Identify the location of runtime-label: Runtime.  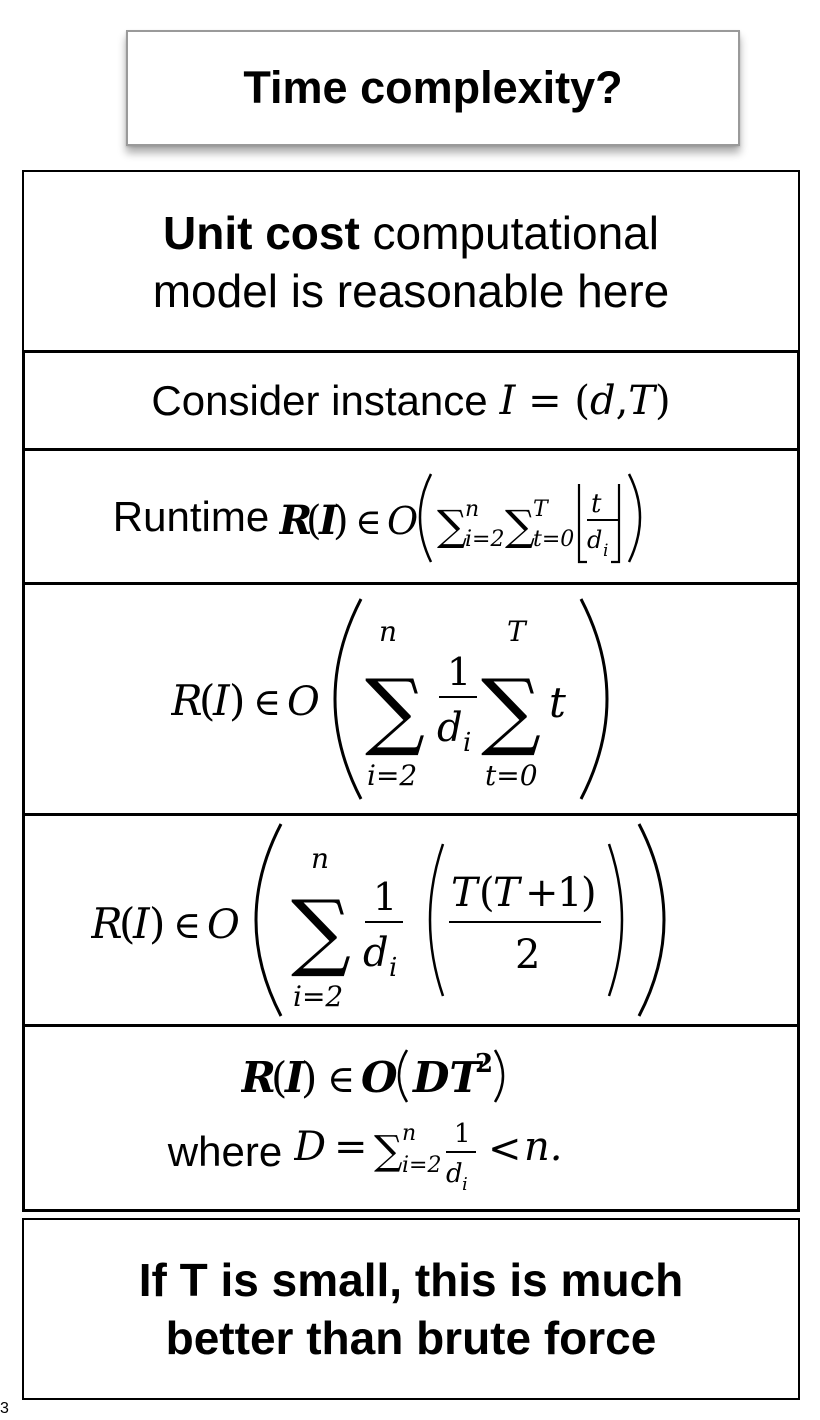
(191, 516).